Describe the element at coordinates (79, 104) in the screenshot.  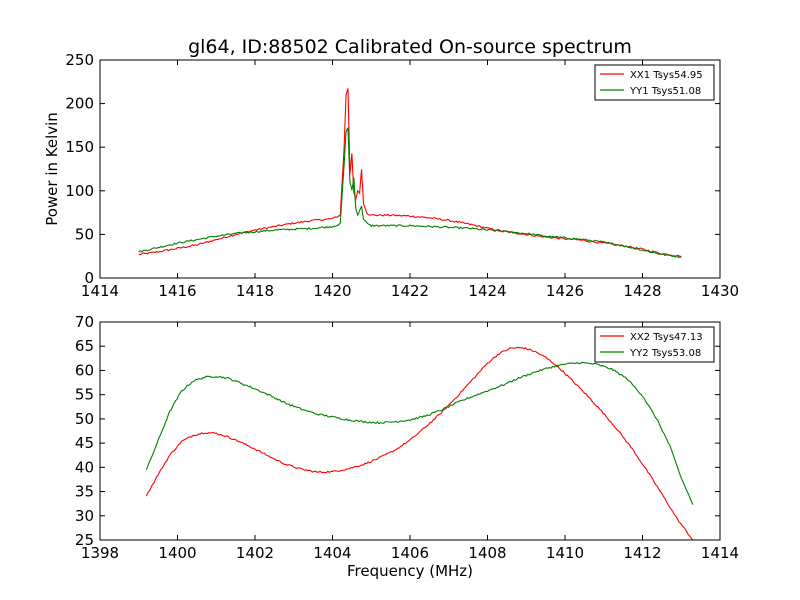
I see `top-ytick-label: 200` at that location.